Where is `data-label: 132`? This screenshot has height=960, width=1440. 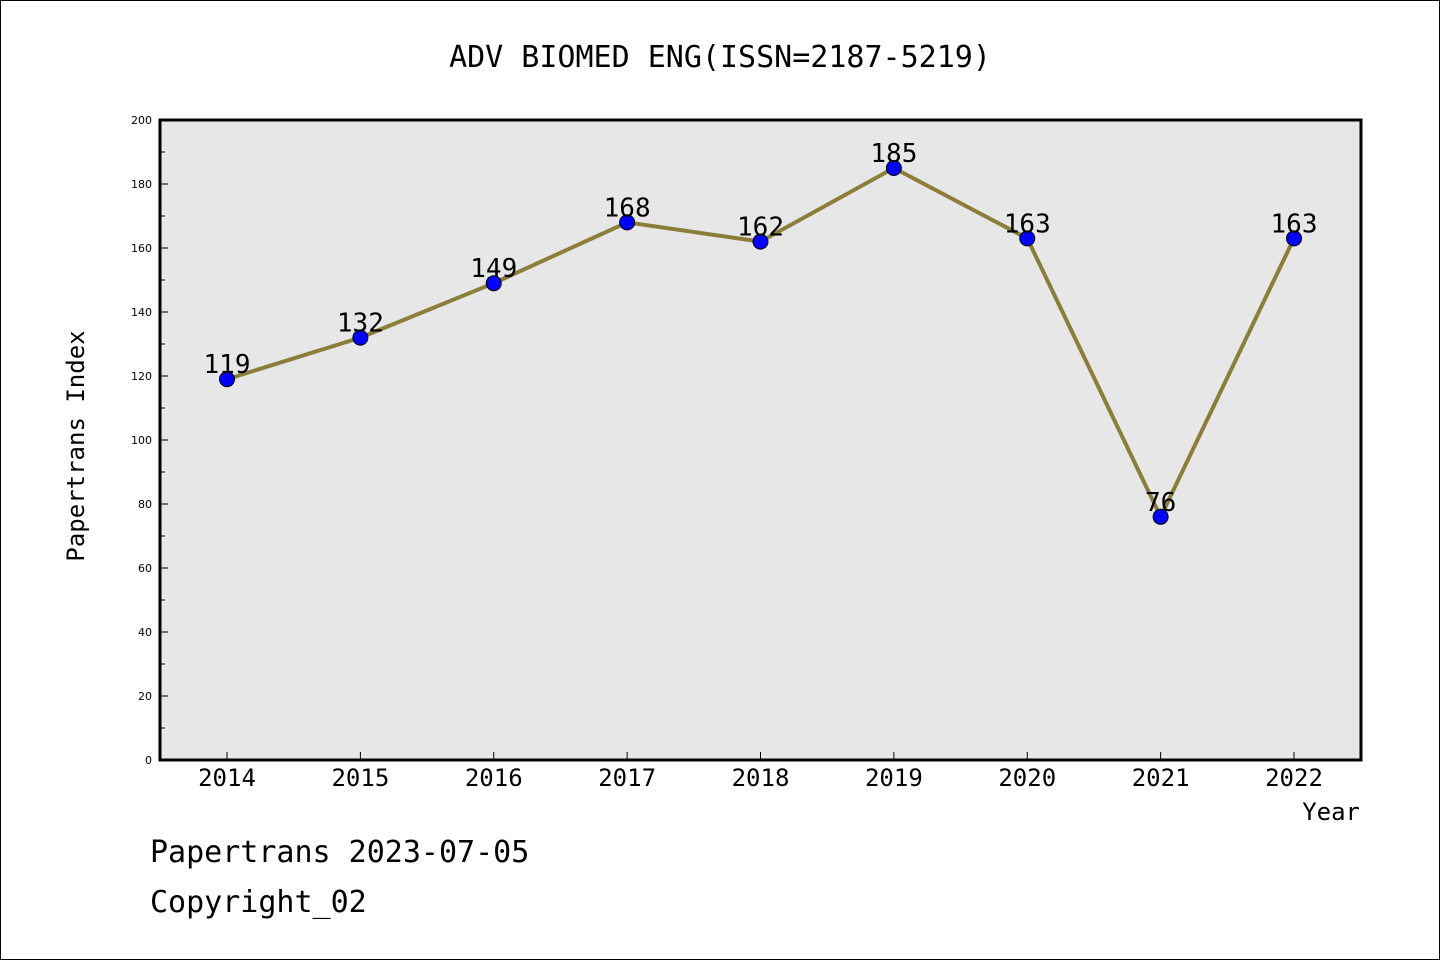
data-label: 132 is located at coordinates (360, 324).